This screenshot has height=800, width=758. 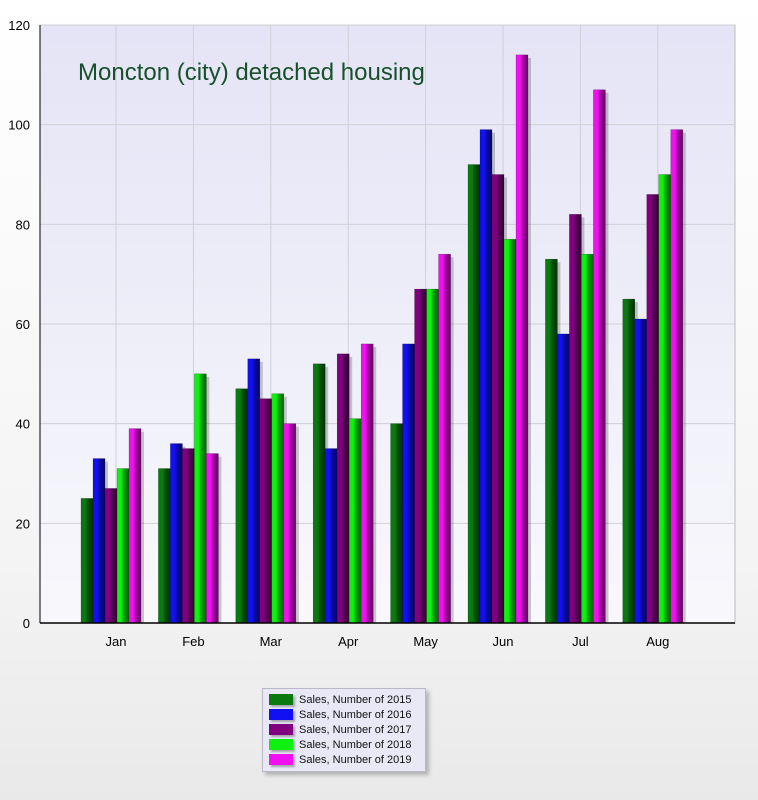 I want to click on y-tick-label: 80, so click(x=23, y=224).